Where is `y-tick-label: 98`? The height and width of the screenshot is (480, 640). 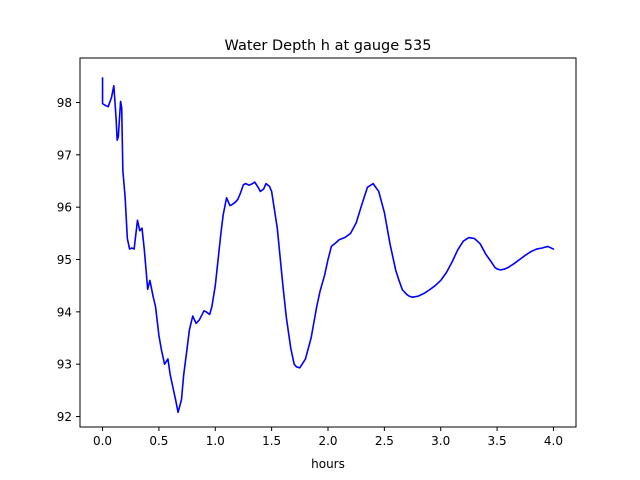
y-tick-label: 98 is located at coordinates (64, 103).